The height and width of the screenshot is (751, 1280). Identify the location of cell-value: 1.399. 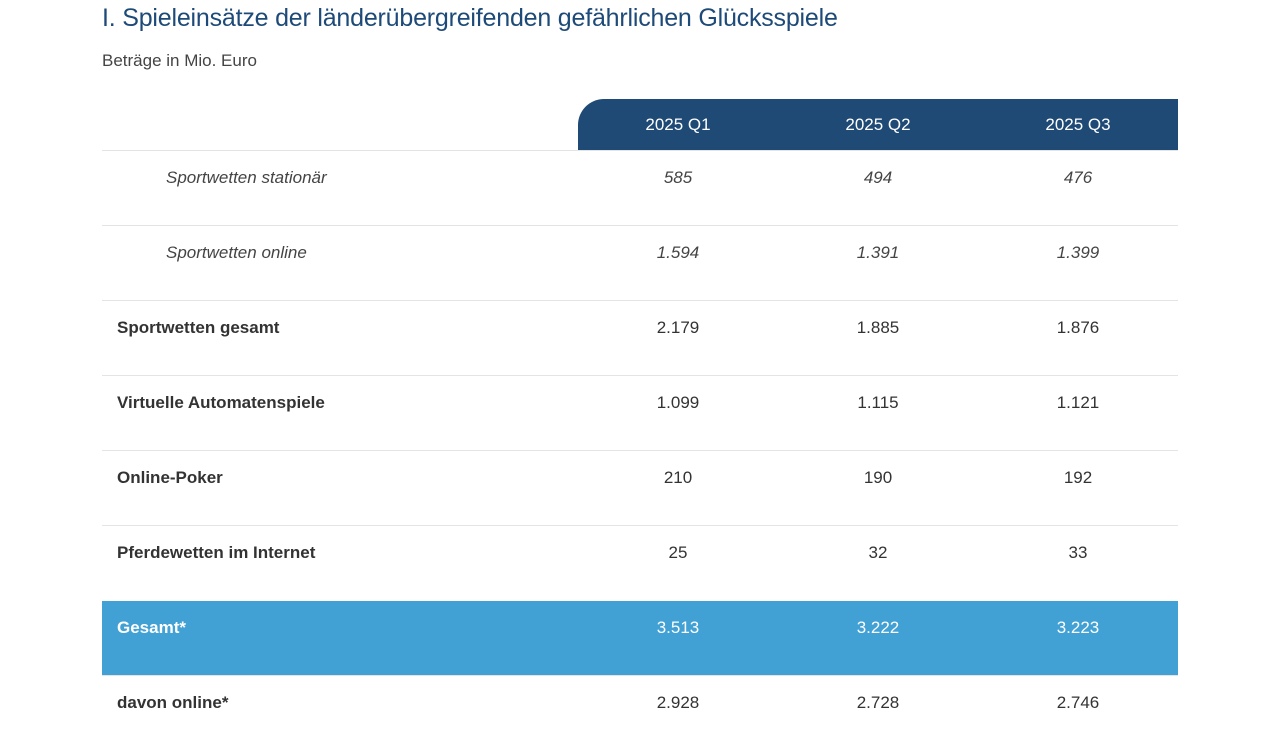
(1078, 263).